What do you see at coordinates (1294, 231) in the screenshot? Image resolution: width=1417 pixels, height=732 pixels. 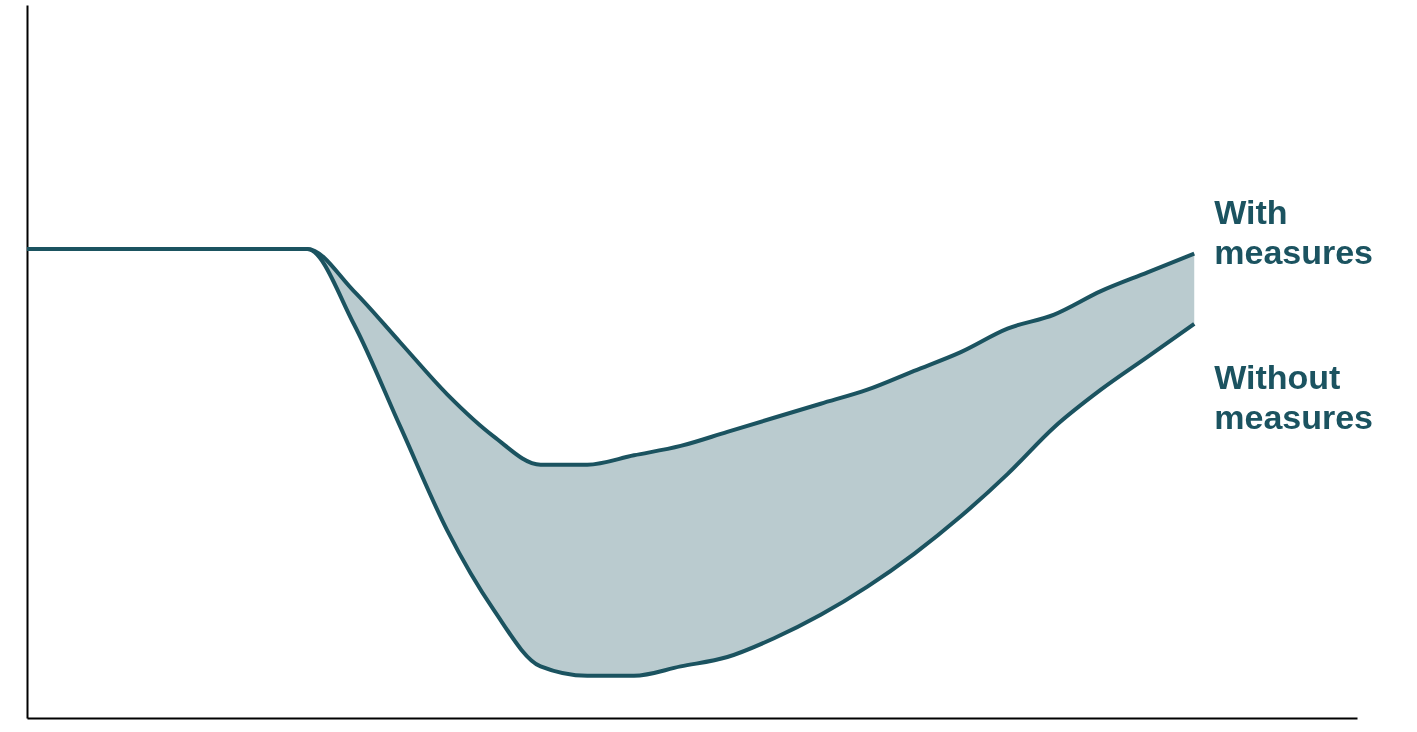 I see `series-label: With measures` at bounding box center [1294, 231].